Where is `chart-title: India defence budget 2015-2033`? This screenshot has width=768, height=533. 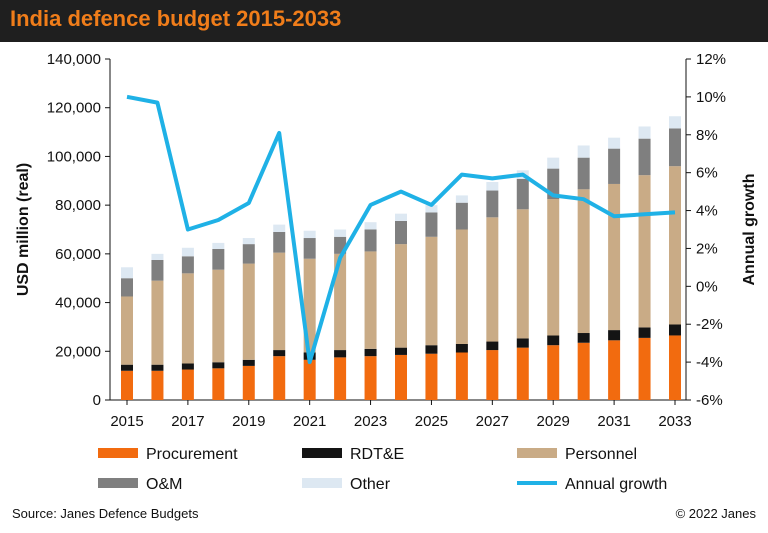 chart-title: India defence budget 2015-2033 is located at coordinates (176, 18).